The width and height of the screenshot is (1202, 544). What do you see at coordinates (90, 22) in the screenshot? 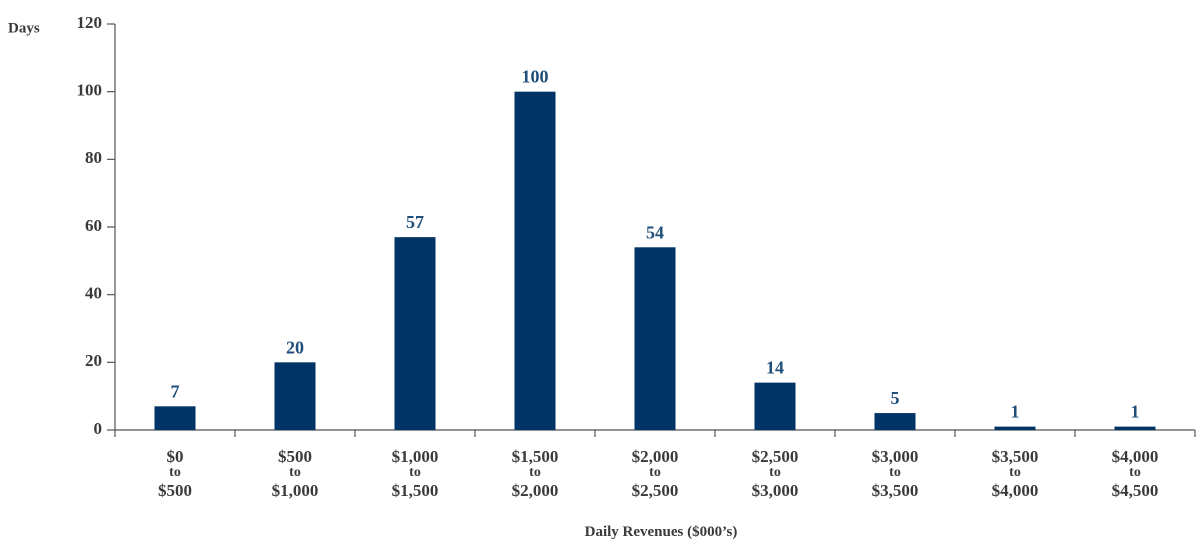
I see `y-tick-label: 120` at bounding box center [90, 22].